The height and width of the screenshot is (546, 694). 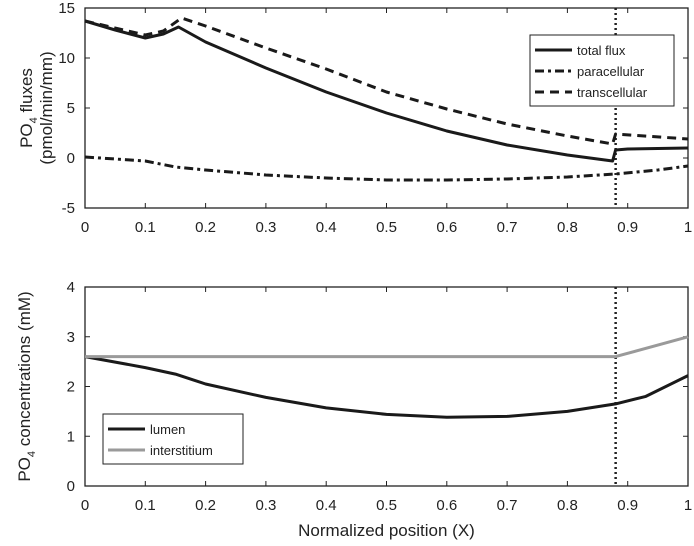 What do you see at coordinates (71, 387) in the screenshot?
I see `y-tick-label: 2` at bounding box center [71, 387].